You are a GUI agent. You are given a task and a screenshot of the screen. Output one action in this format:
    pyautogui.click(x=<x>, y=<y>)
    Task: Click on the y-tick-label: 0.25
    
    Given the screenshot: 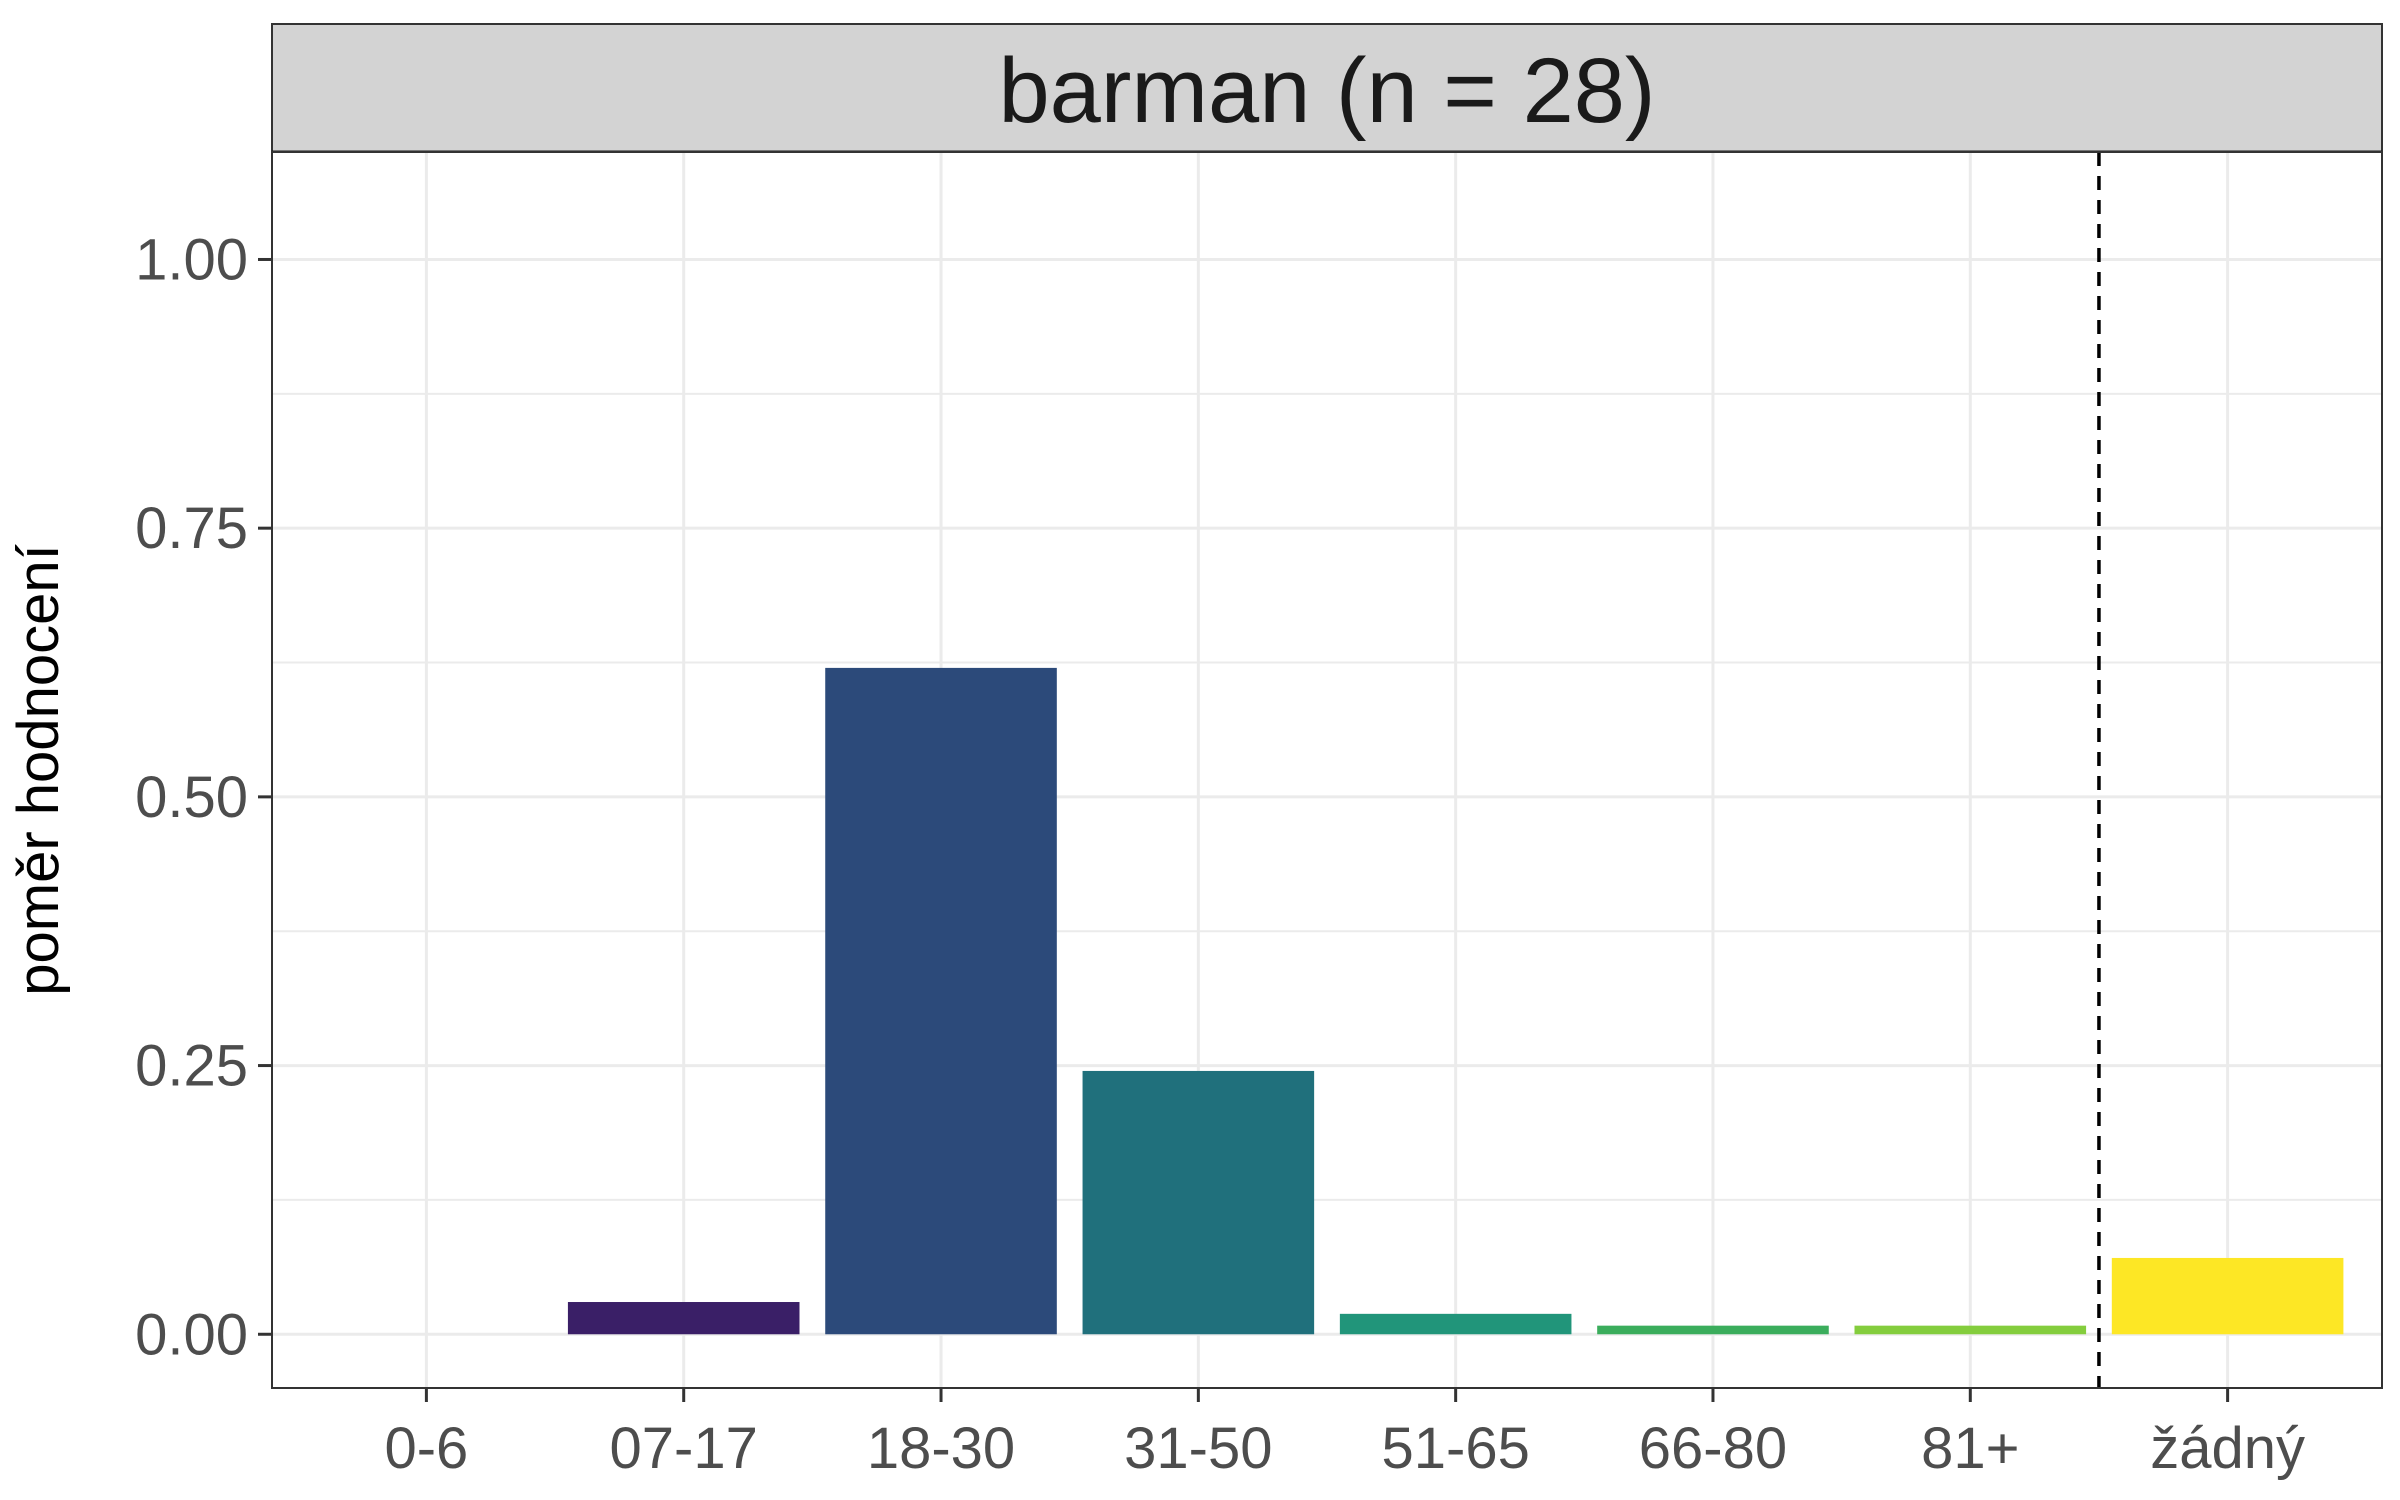 What is the action you would take?
    pyautogui.click(x=191, y=1066)
    